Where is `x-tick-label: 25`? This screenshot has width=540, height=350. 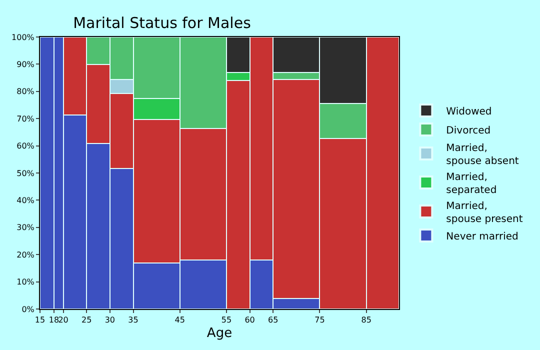
x-tick-label: 25 is located at coordinates (87, 320).